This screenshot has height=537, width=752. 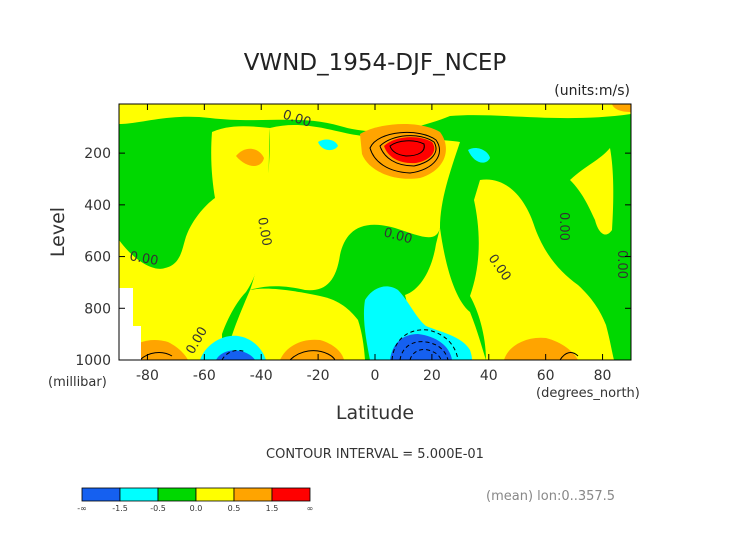 What do you see at coordinates (264, 231) in the screenshot?
I see `zero-label-3: 0.00` at bounding box center [264, 231].